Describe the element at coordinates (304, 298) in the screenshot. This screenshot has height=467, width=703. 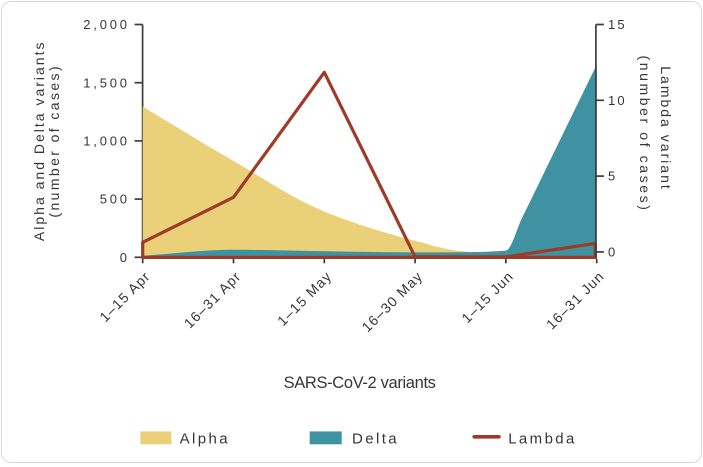
I see `svg-text: 1–15 May` at that location.